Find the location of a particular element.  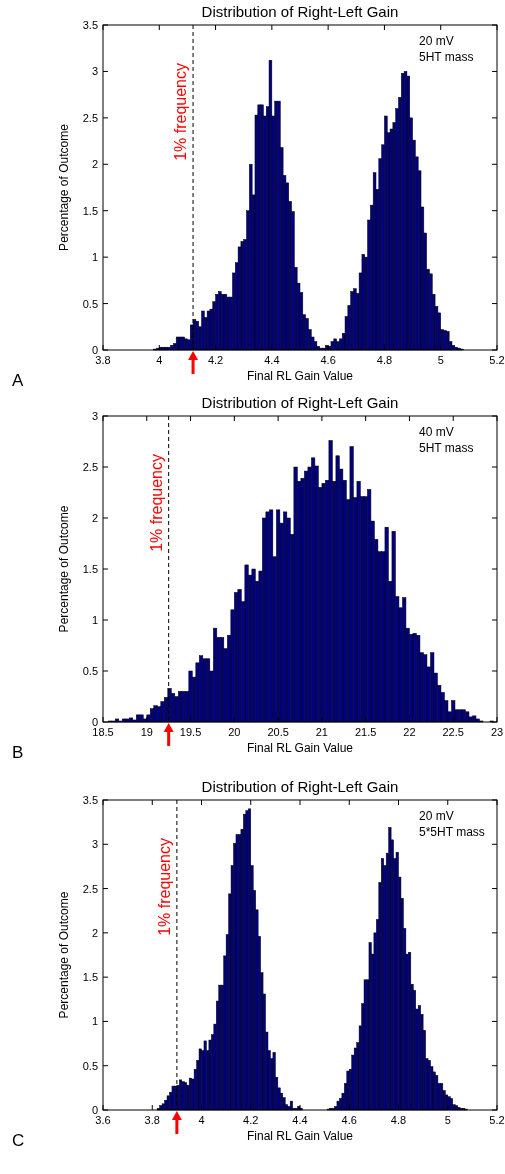

x-tick-label: 21 is located at coordinates (322, 732).